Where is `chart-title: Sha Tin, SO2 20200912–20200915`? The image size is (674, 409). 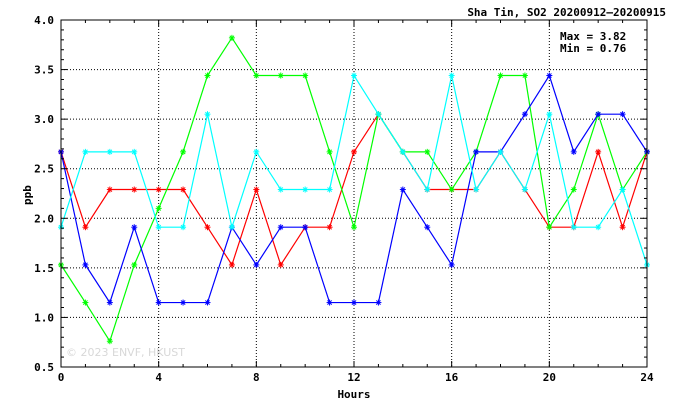 chart-title: Sha Tin, SO2 20200912–20200915 is located at coordinates (566, 12).